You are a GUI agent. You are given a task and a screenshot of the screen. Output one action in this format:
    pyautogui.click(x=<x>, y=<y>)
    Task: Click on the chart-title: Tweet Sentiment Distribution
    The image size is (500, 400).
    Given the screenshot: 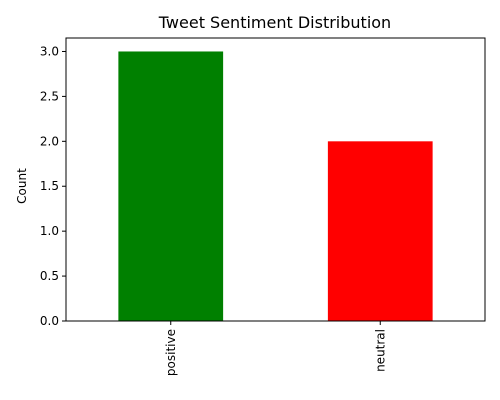 What is the action you would take?
    pyautogui.click(x=274, y=22)
    